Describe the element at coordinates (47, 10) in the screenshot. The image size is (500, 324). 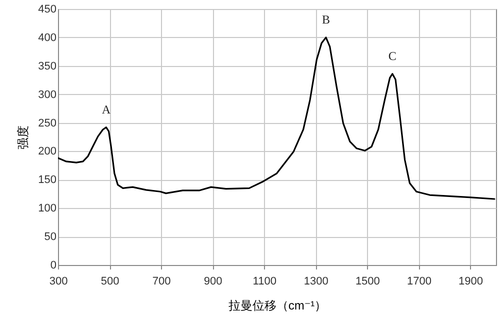
I see `y-tick-label: 450` at that location.